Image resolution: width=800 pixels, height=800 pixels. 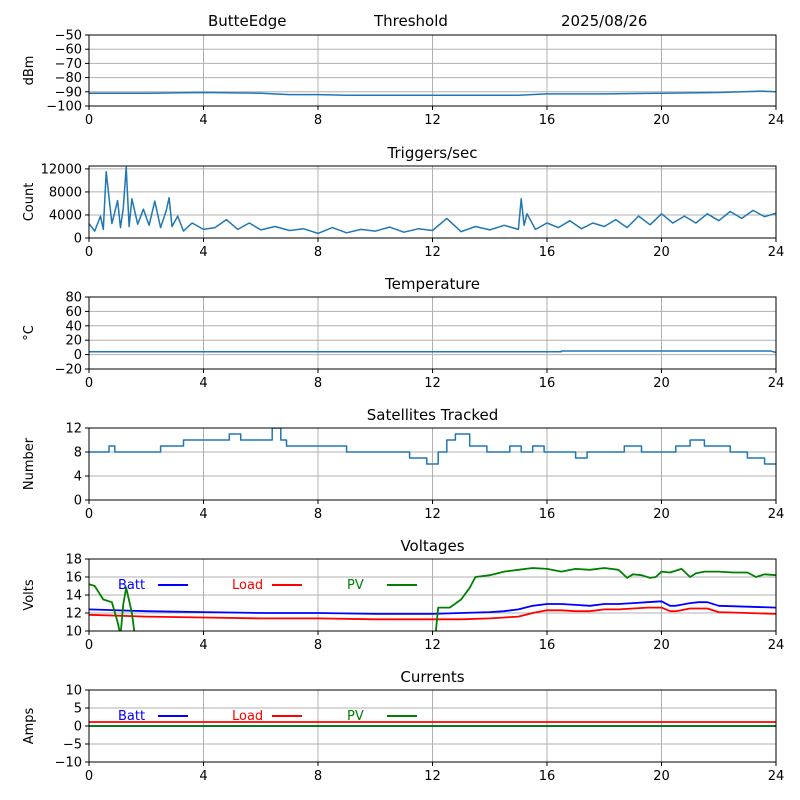 What do you see at coordinates (65, 215) in the screenshot?
I see `y-tick-label: 4000` at bounding box center [65, 215].